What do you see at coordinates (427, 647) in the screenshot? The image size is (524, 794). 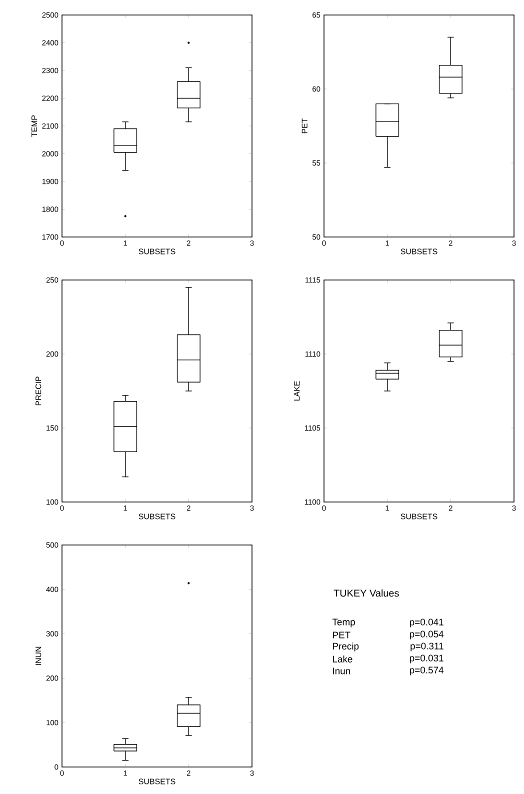 I see `text: p=0.311` at bounding box center [427, 647].